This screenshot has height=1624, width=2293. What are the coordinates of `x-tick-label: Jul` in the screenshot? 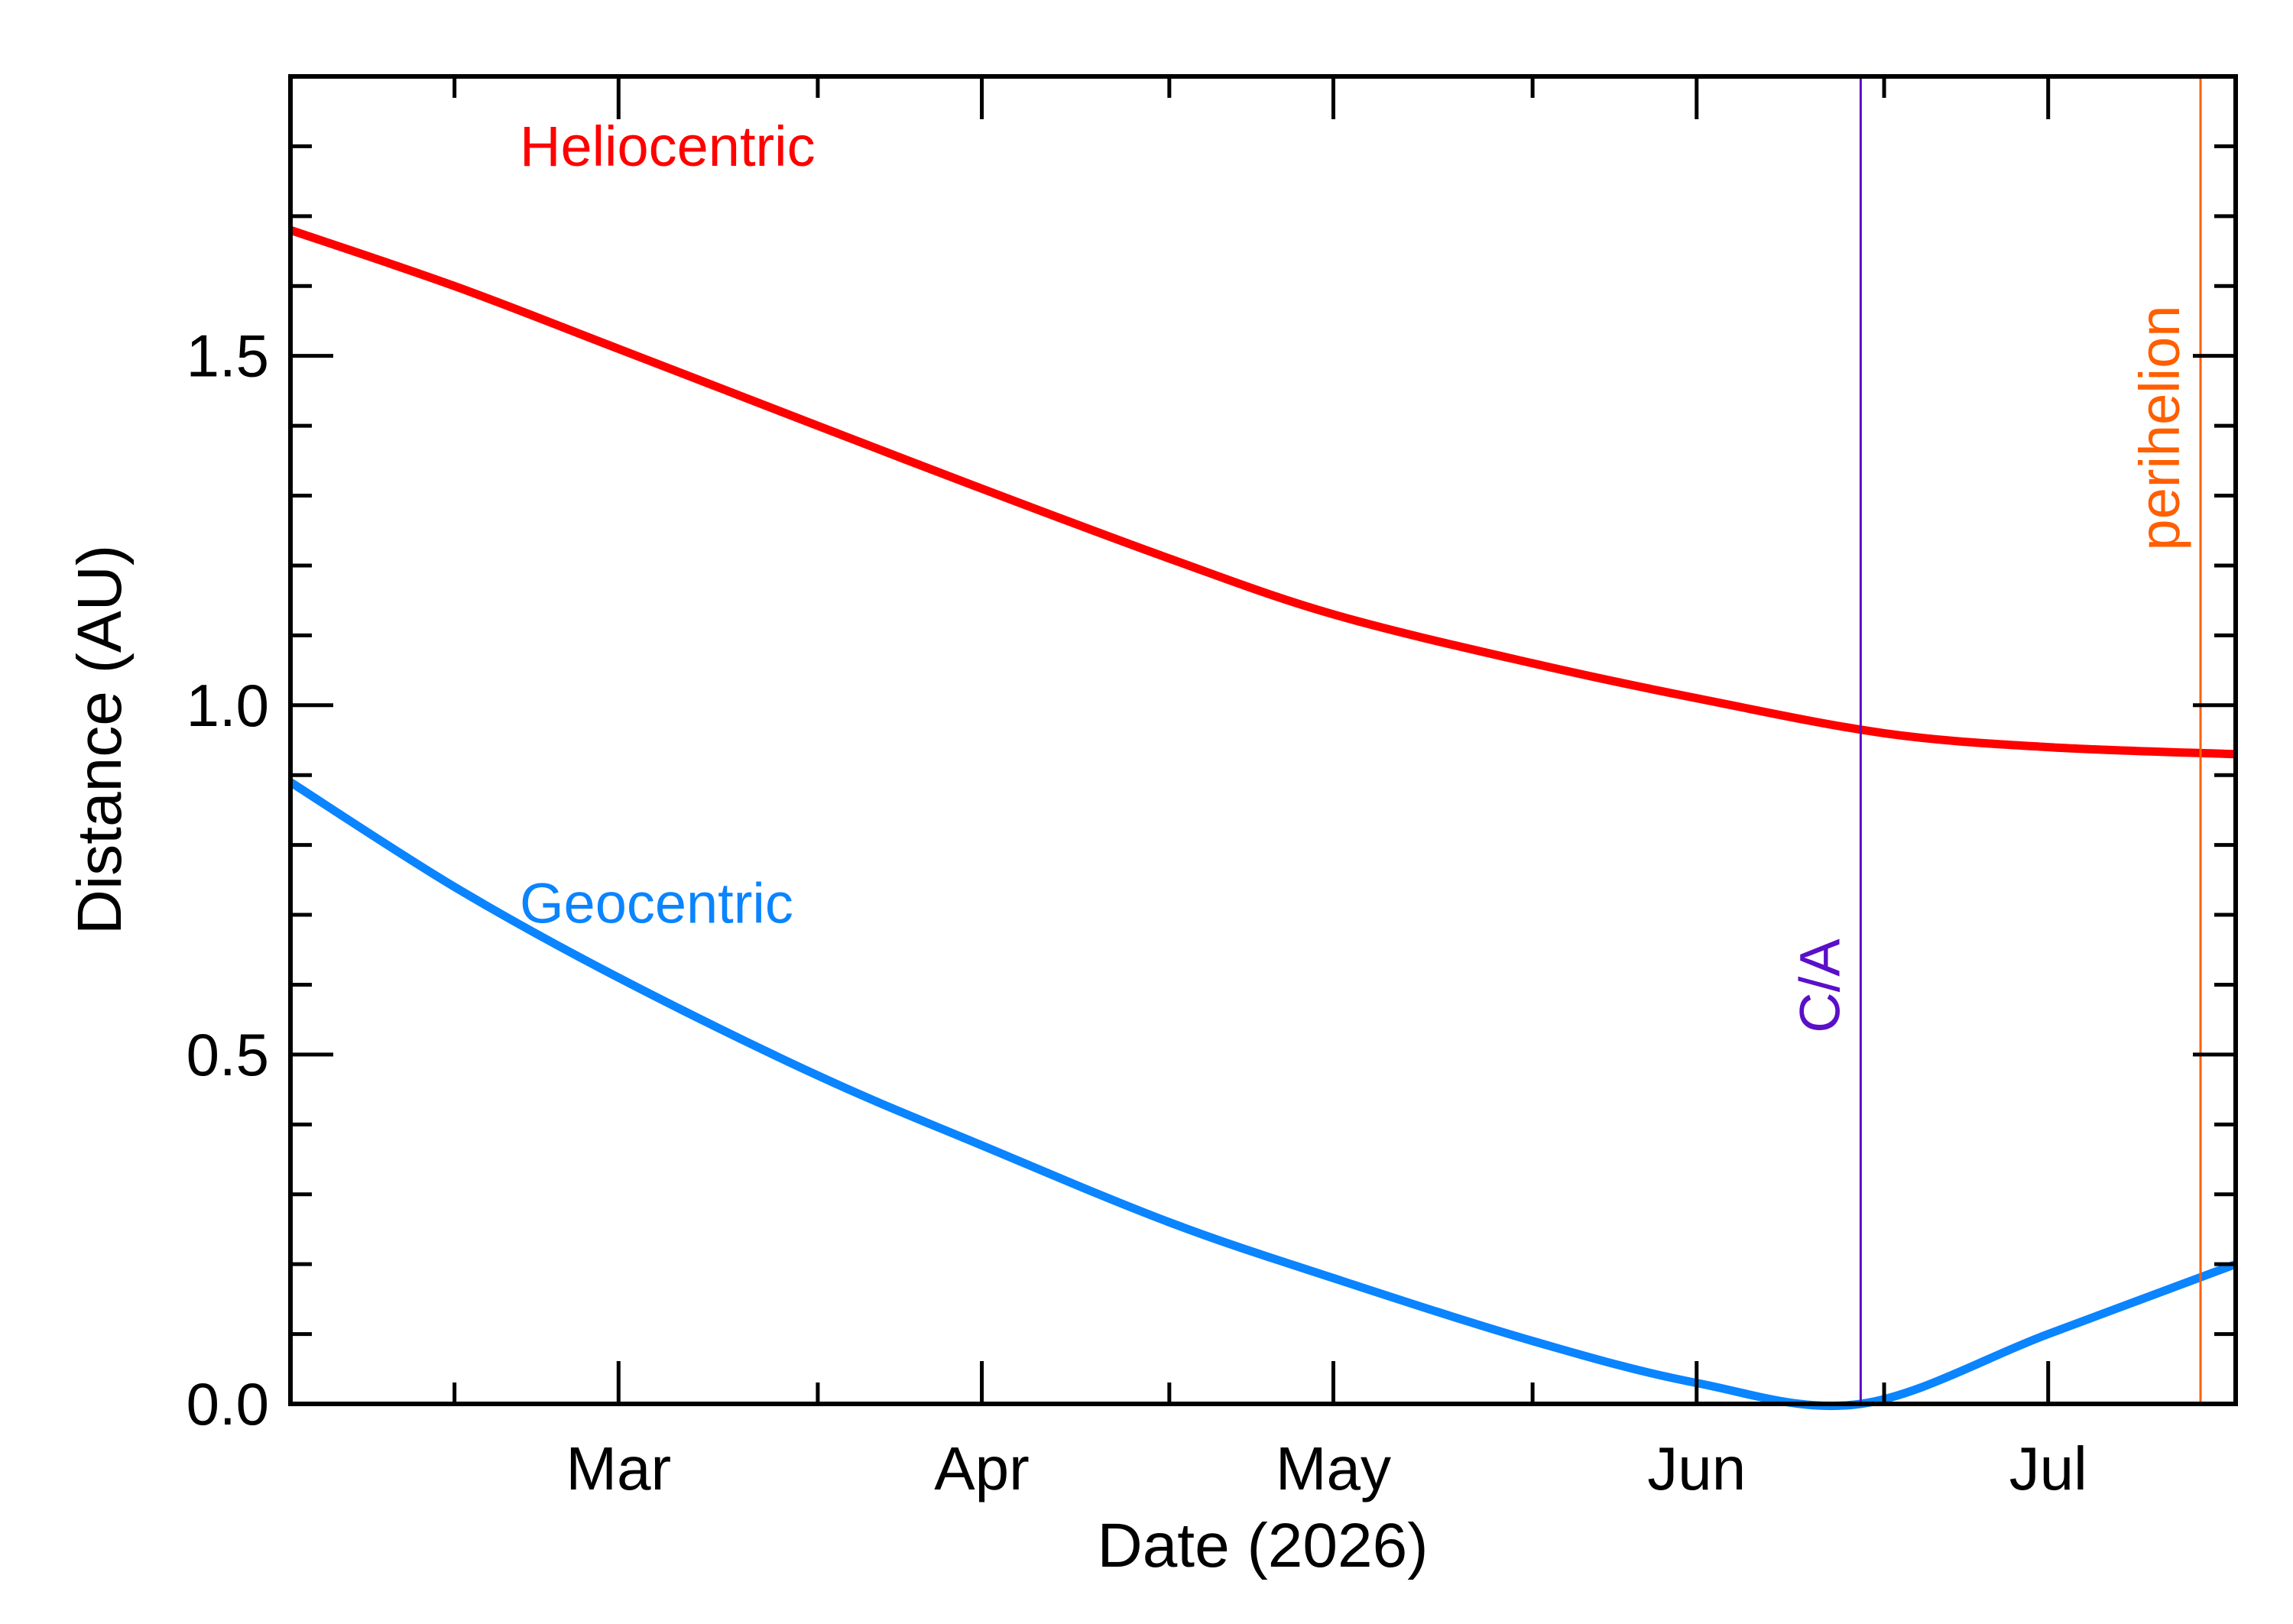 It's located at (2048, 1468).